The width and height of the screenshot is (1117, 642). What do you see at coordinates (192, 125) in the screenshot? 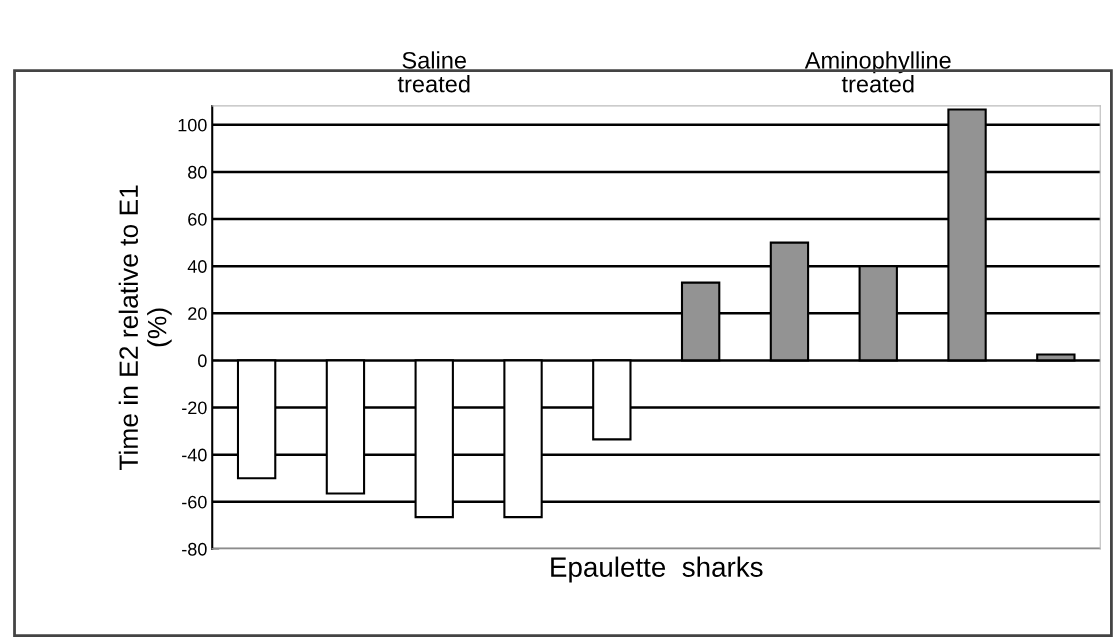
I see `y-tick-label: 100` at bounding box center [192, 125].